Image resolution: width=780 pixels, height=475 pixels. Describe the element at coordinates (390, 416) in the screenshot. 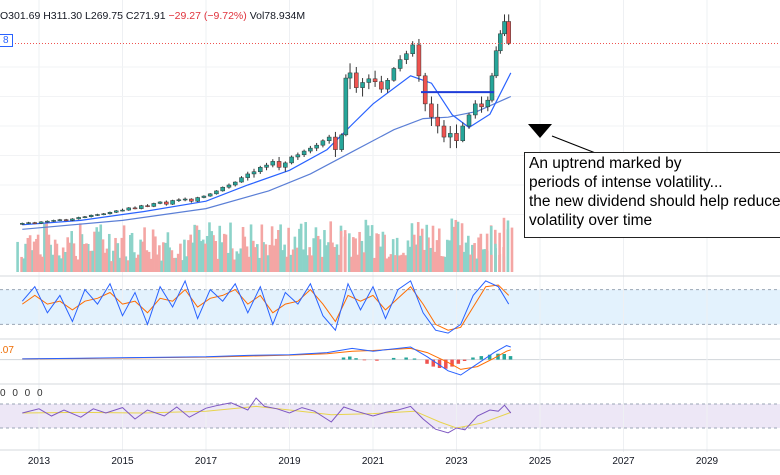

I see `rsi-band` at that location.